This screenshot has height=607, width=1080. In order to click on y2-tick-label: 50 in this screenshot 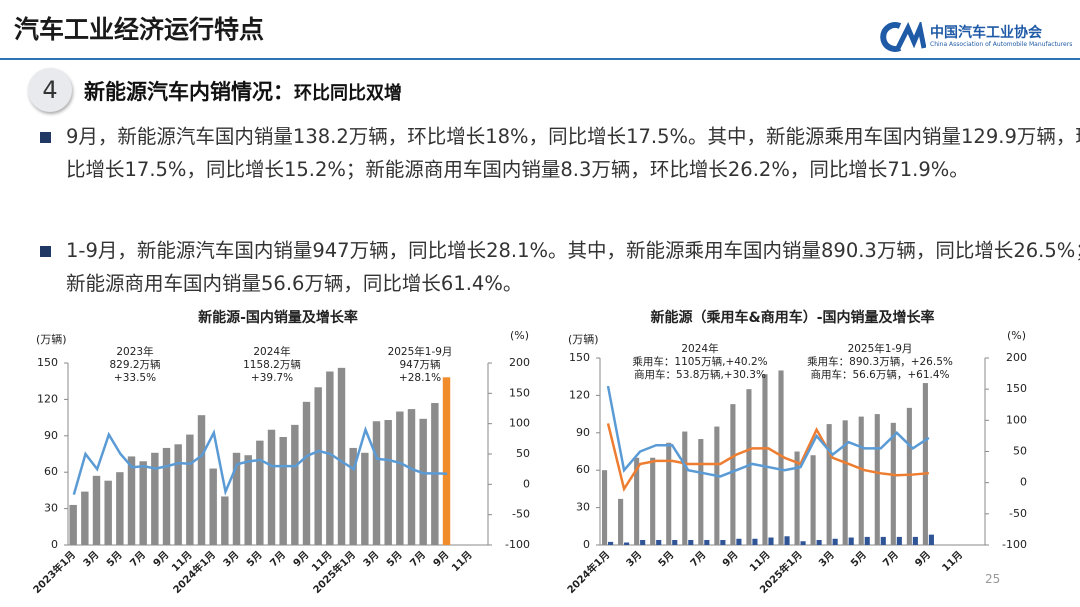, I will do `click(1020, 451)`.